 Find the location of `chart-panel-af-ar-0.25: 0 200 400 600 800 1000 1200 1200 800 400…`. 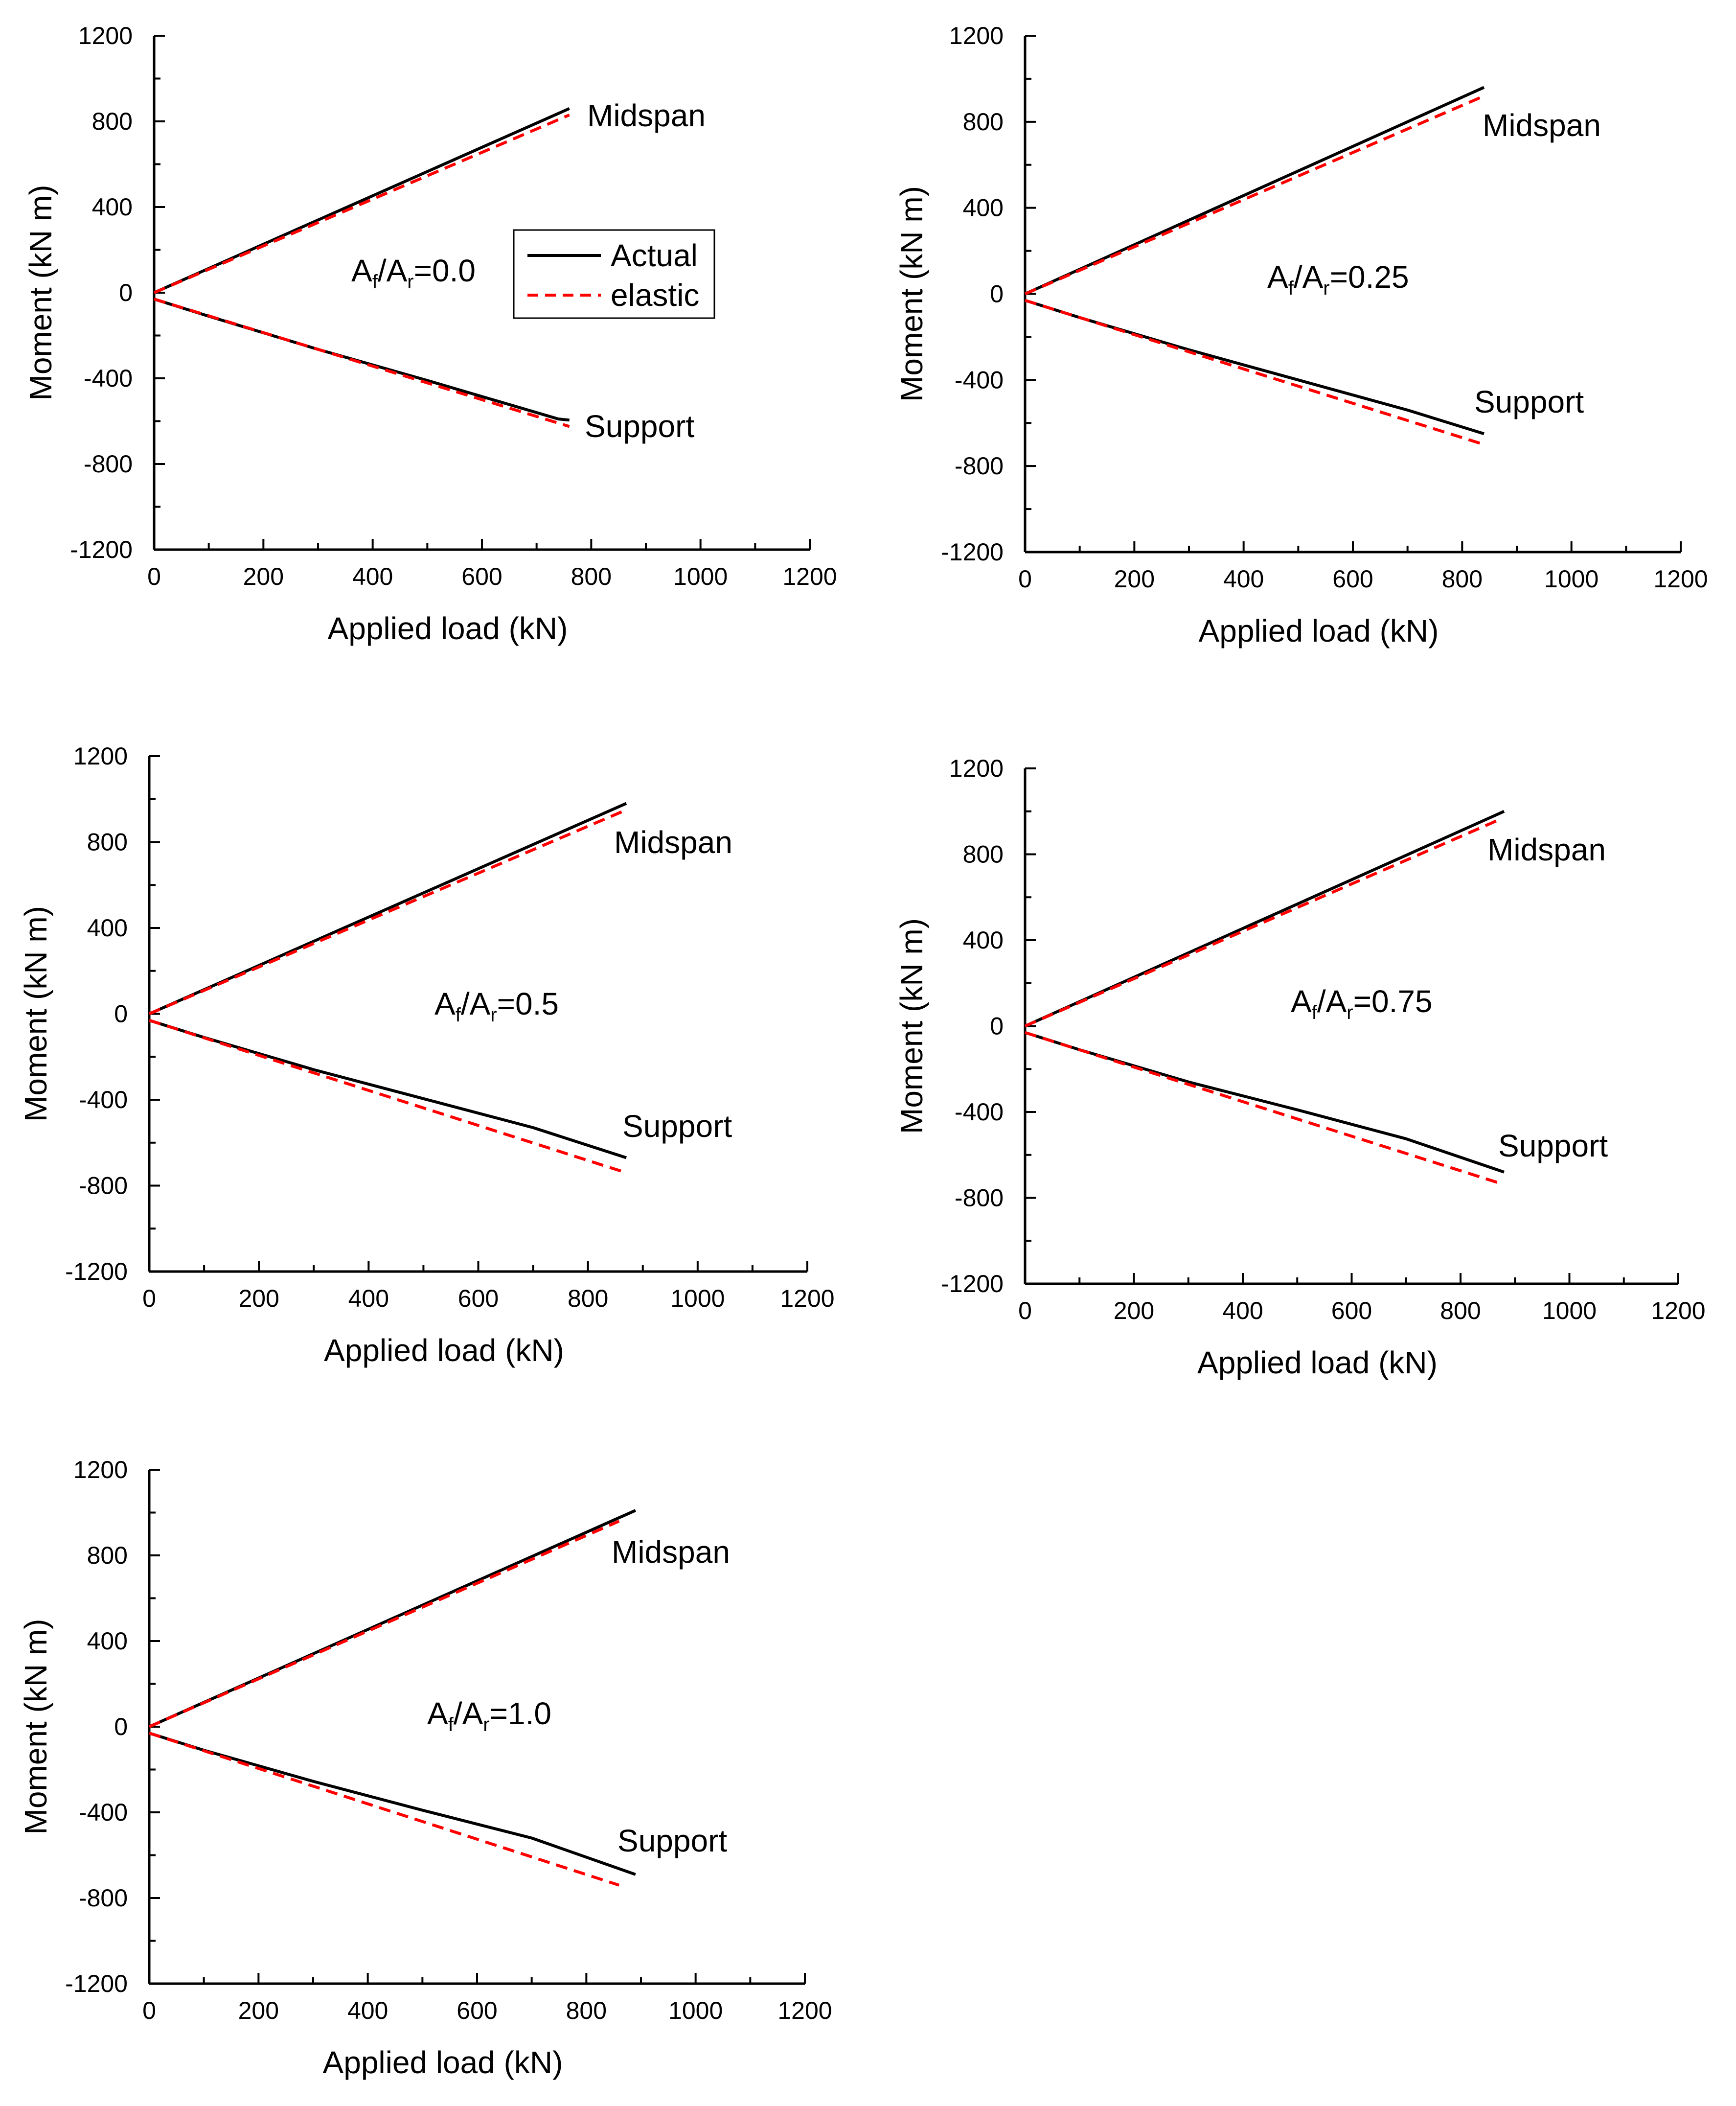

chart-panel-af-ar-0.25: 0 200 400 600 800 1000 1200 1200 800 400… is located at coordinates (1301, 335).